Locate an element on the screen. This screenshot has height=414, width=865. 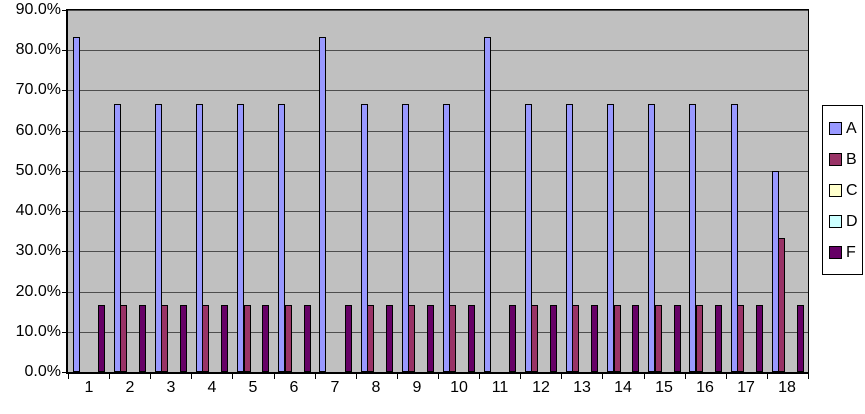
x-axis-label: 7 is located at coordinates (335, 387).